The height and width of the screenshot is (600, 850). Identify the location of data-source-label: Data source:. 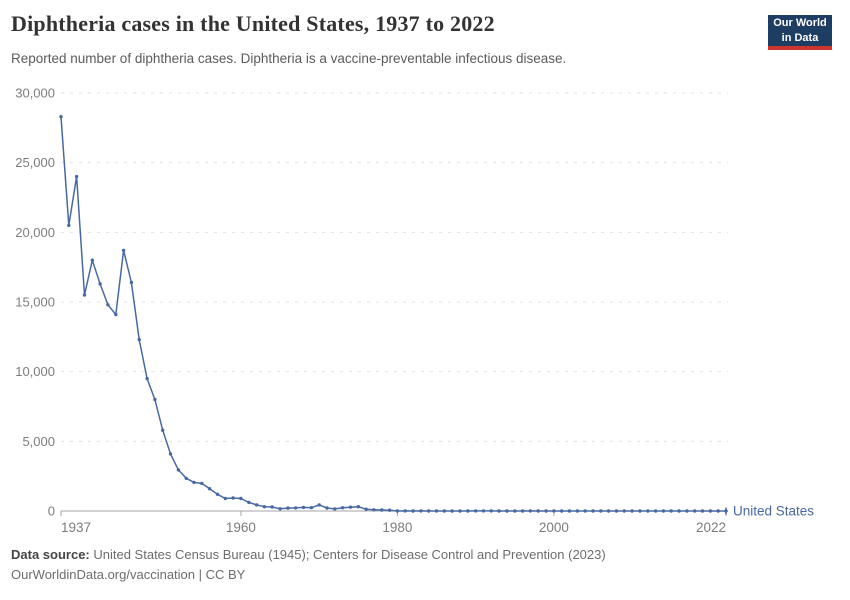
(50, 554).